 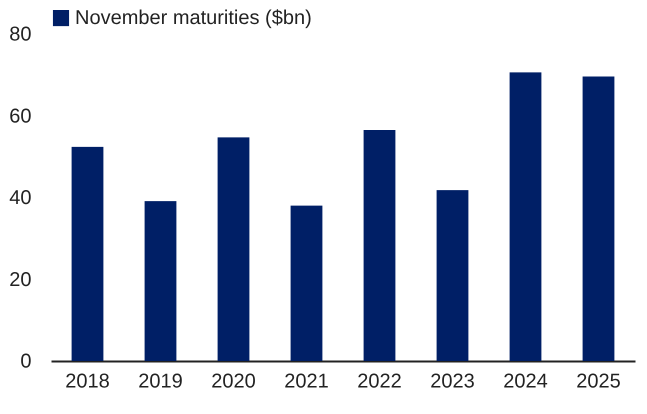 I want to click on x-tick-label: 2019, so click(x=160, y=381).